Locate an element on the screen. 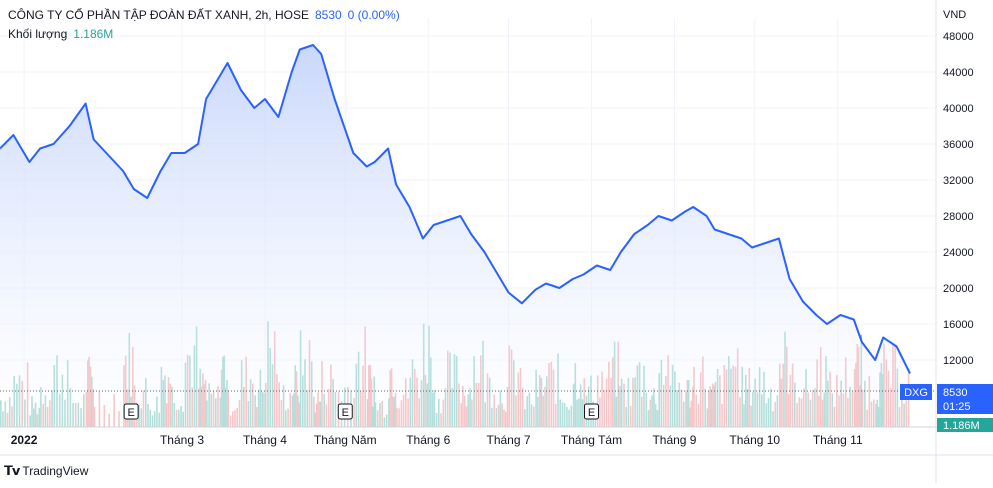 The image size is (993, 488). y-tick-label: 32000 is located at coordinates (958, 181).